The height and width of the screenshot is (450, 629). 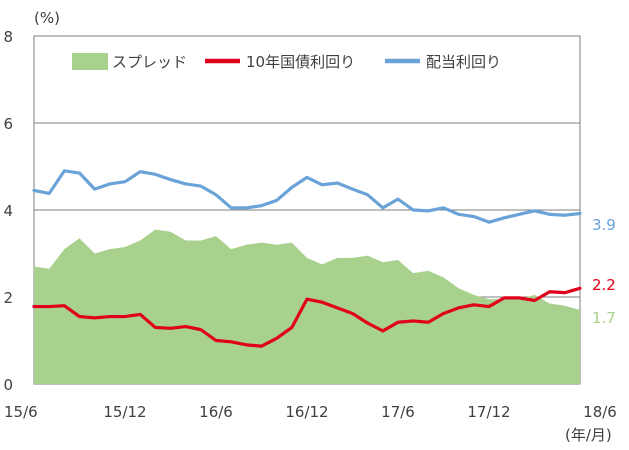 I want to click on x-tick-label: 15/6, so click(x=21, y=412).